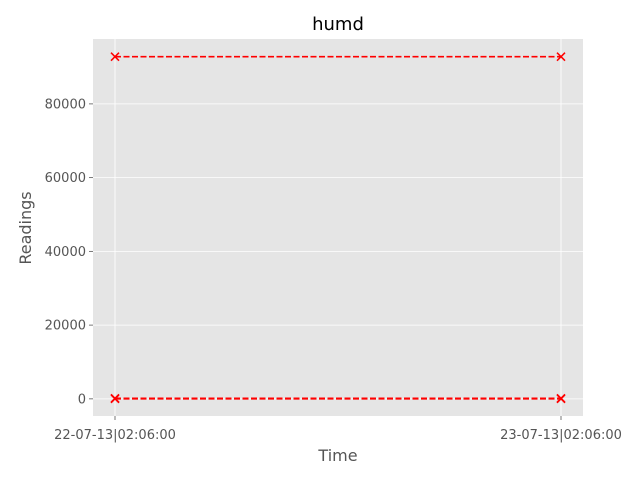 This screenshot has width=640, height=480. What do you see at coordinates (561, 435) in the screenshot?
I see `x-tick-label: 23-07-13|02:06:00` at bounding box center [561, 435].